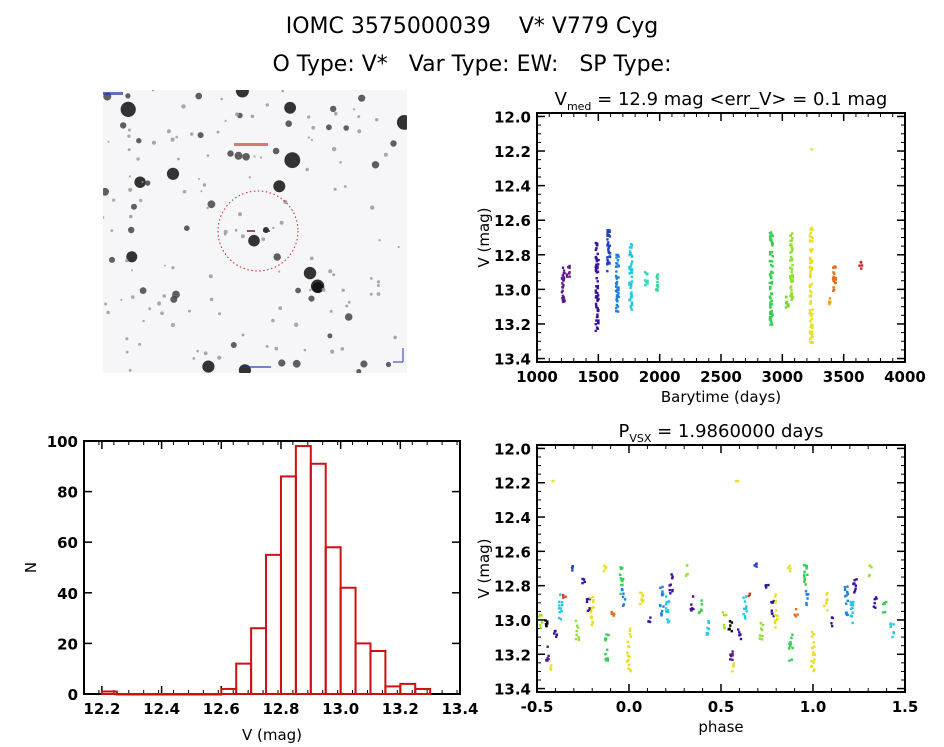 The width and height of the screenshot is (944, 747). I want to click on histogram-frame, so click(272, 567).